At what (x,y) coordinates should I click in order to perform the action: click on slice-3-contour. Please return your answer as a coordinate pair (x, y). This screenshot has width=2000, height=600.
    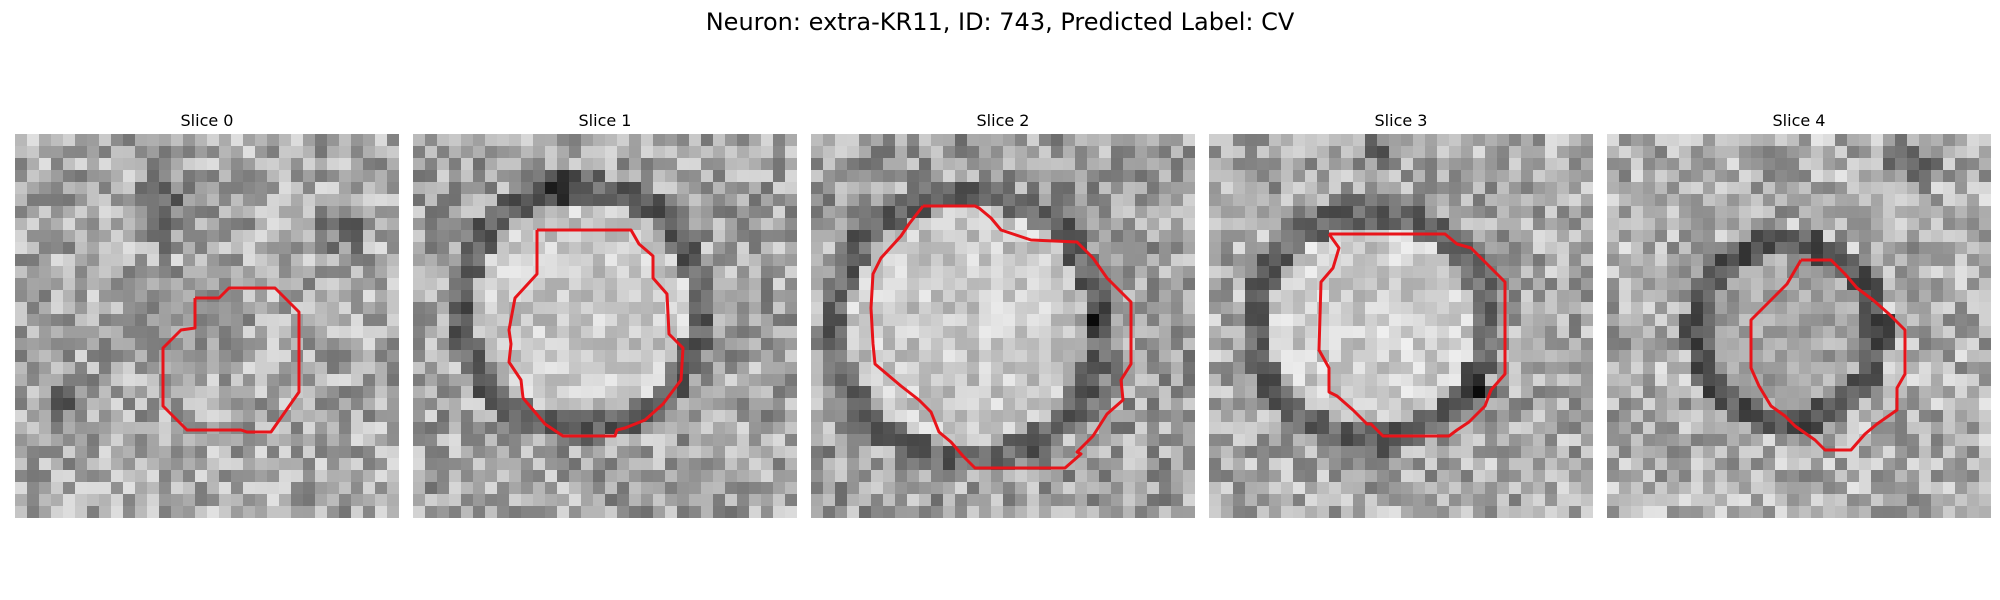
    Looking at the image, I should click on (1412, 335).